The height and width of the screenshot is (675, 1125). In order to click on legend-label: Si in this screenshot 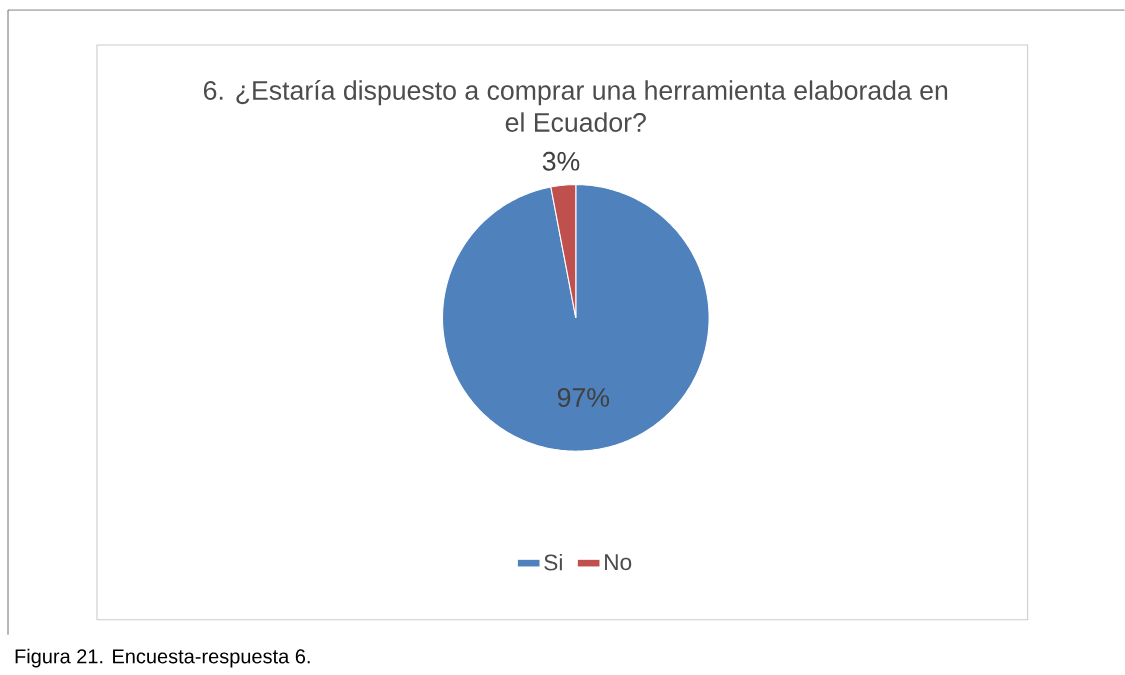, I will do `click(553, 562)`.